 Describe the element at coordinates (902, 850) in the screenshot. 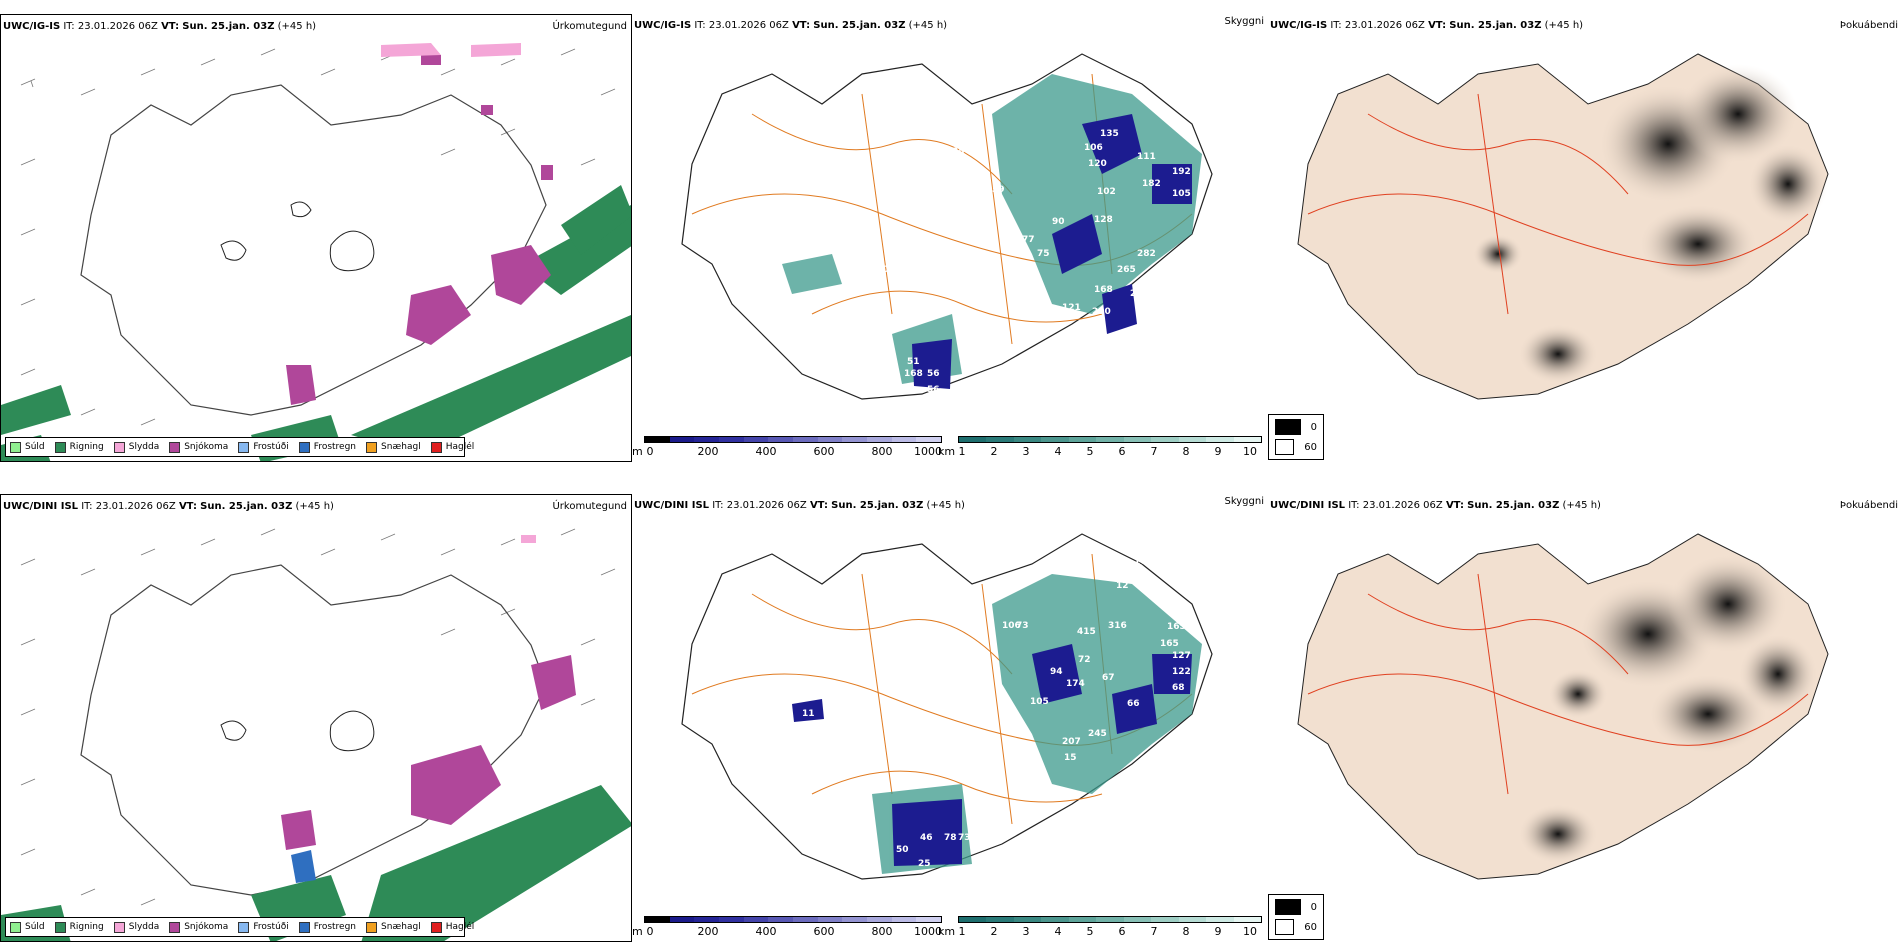

I see `cloud-label: 50` at that location.